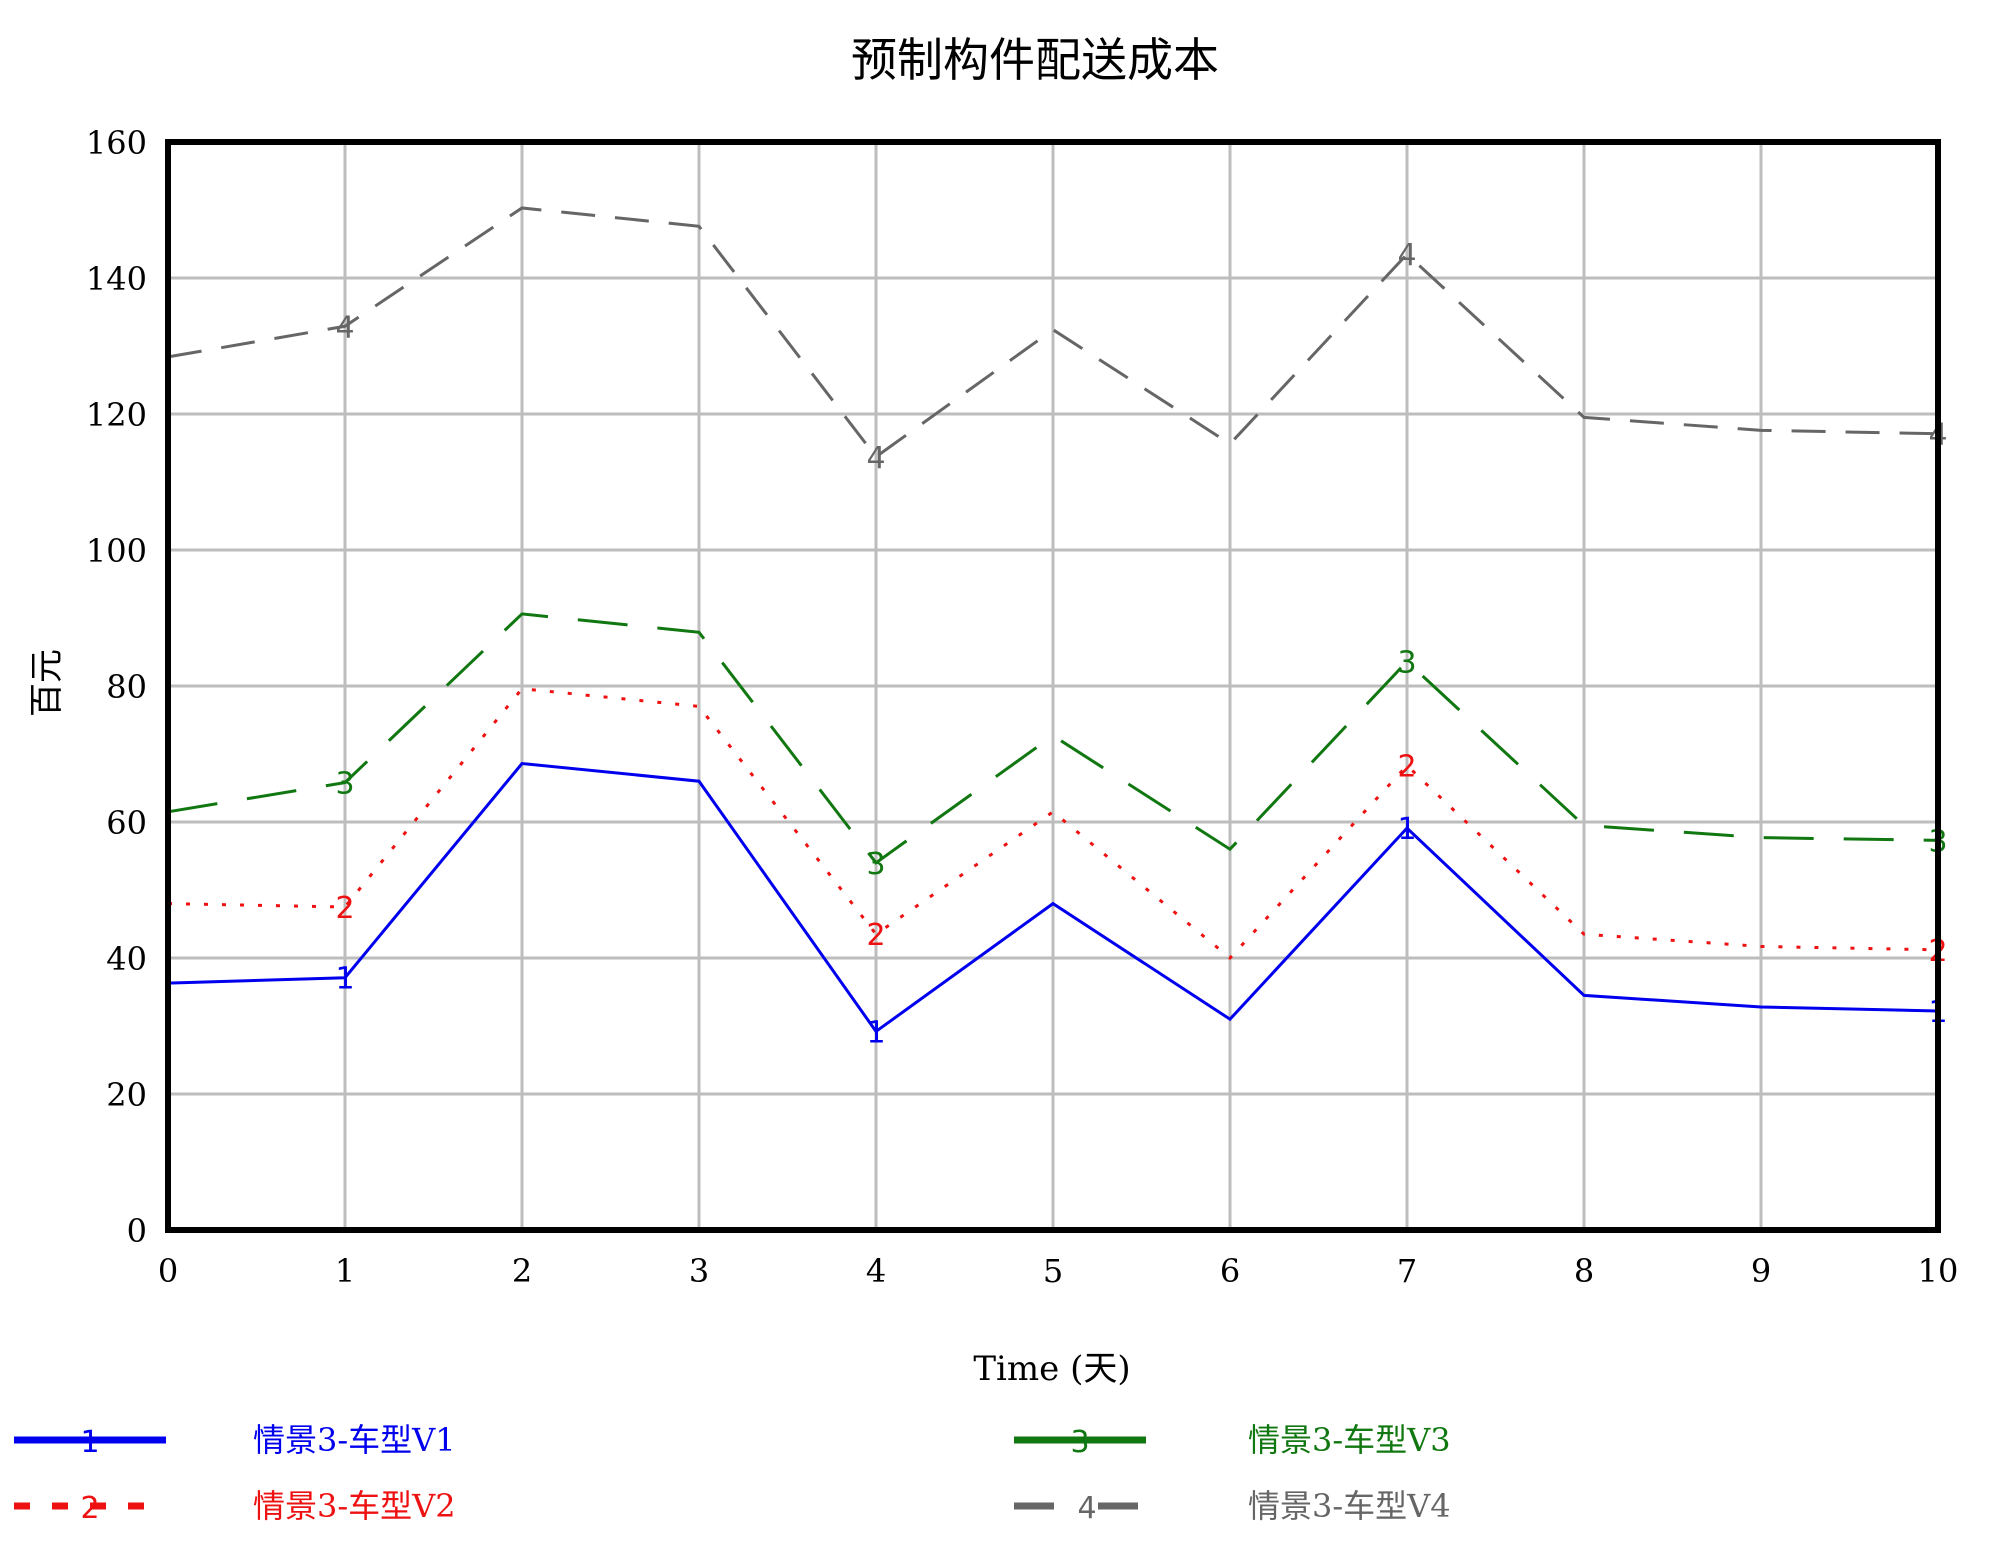  What do you see at coordinates (89, 1508) in the screenshot?
I see `legend-marker-2: 2` at bounding box center [89, 1508].